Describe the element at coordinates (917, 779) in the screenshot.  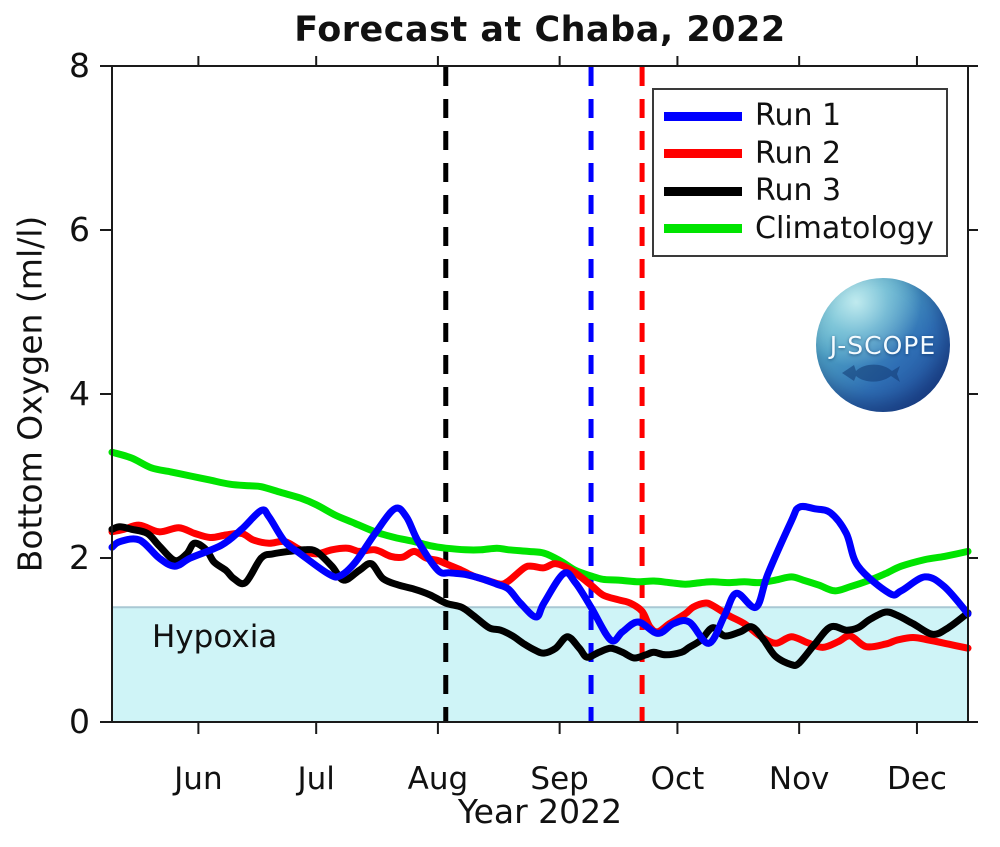
I see `x-tick-label: Dec` at that location.